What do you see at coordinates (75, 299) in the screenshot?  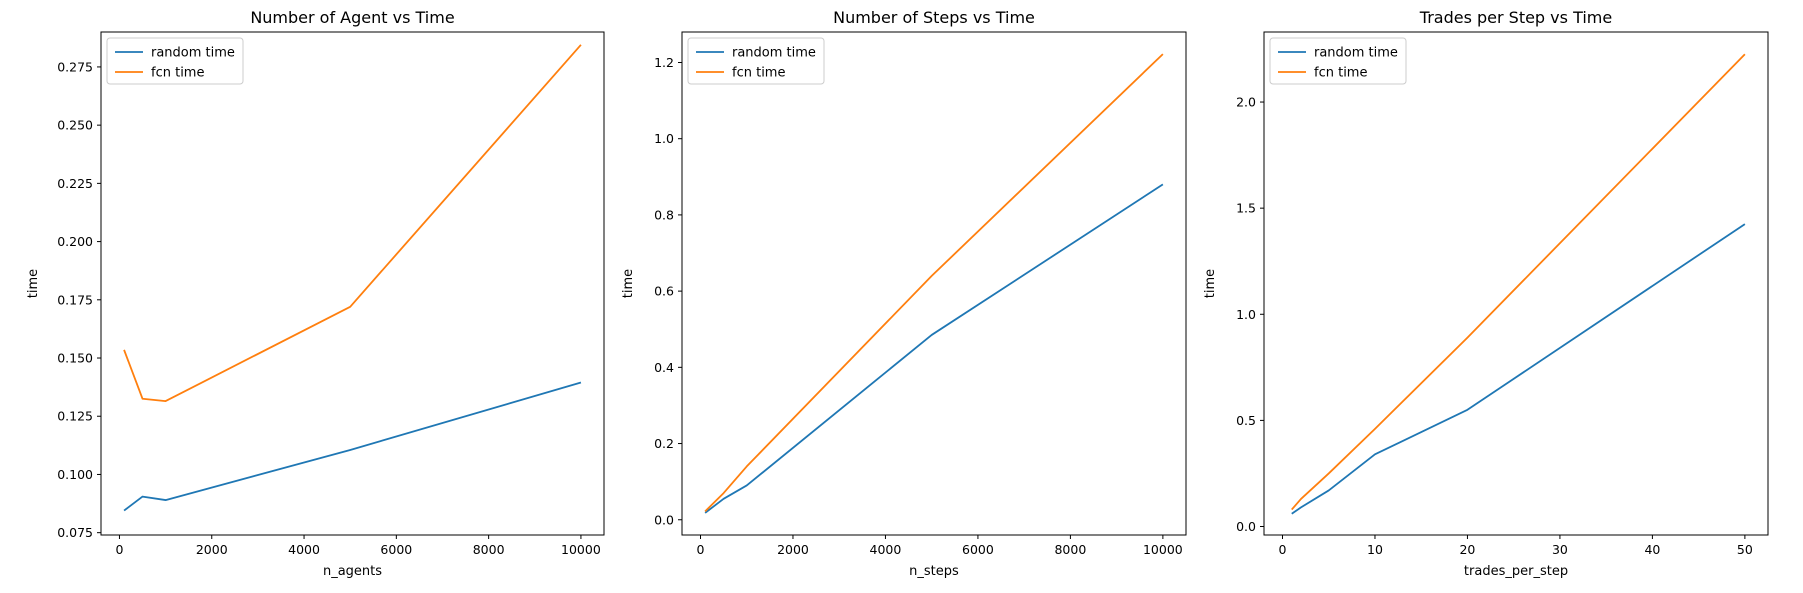 I see `y-tick-label: 0.175` at bounding box center [75, 299].